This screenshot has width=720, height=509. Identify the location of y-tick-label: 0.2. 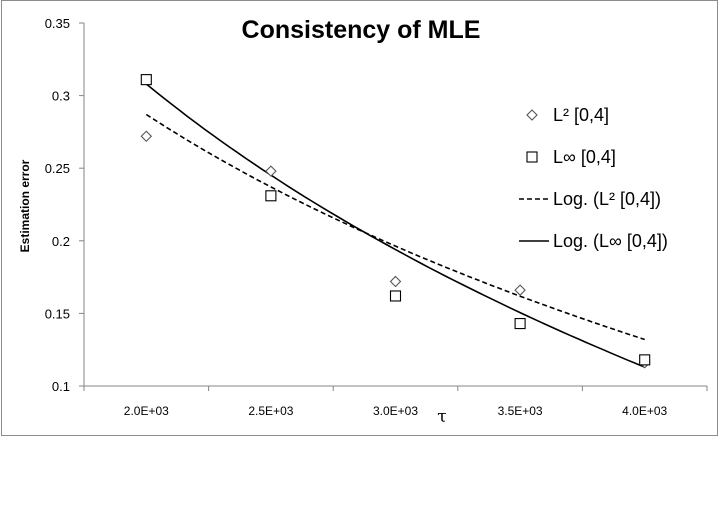
(61, 241).